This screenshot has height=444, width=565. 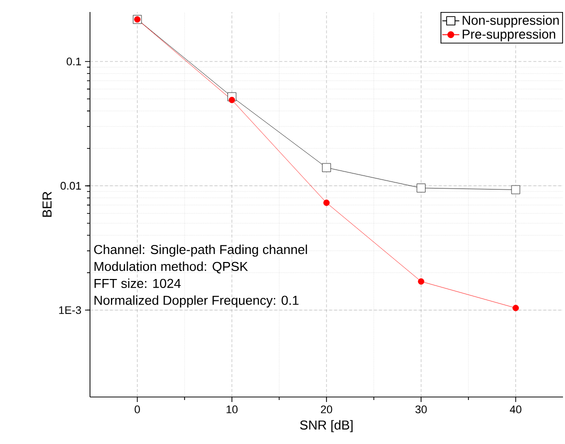 What do you see at coordinates (196, 301) in the screenshot?
I see `annotation: Normalized Doppler Frequency: 0.1` at bounding box center [196, 301].